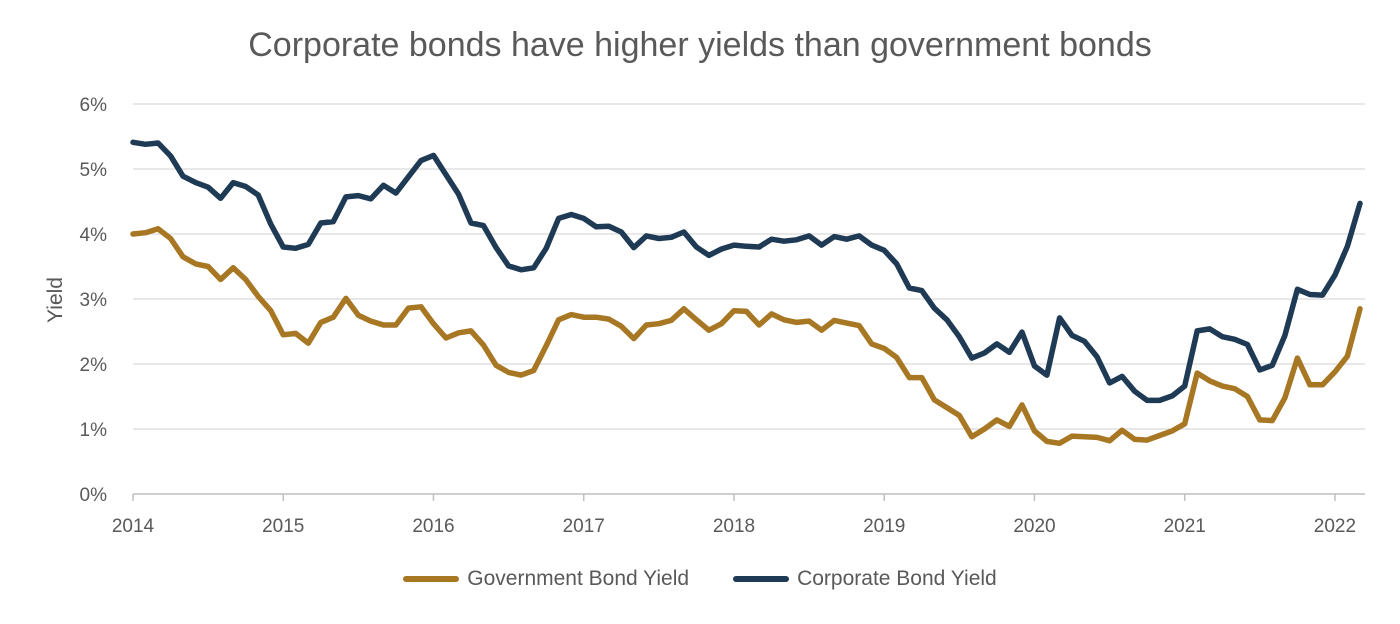  I want to click on x-tick-label: 2019, so click(884, 526).